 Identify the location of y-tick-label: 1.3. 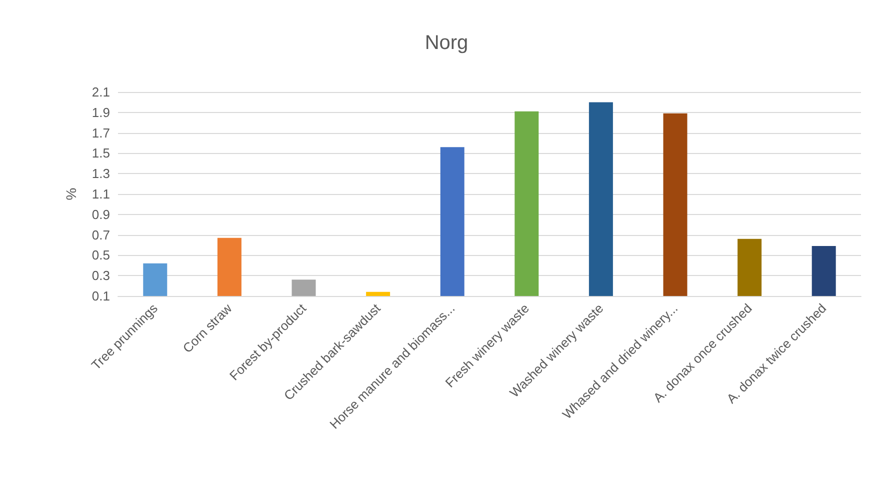
(101, 174).